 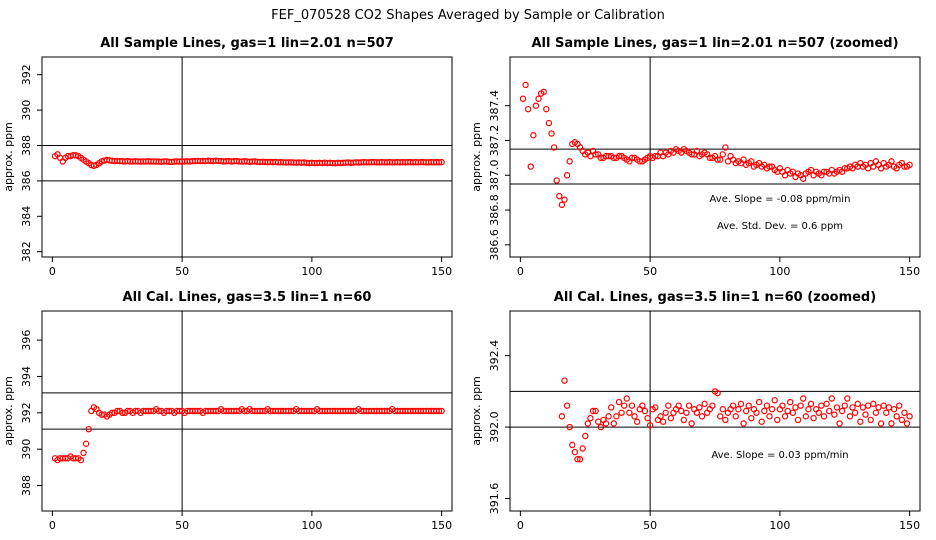 What do you see at coordinates (26, 412) in the screenshot?
I see `y-tick-label: 392` at bounding box center [26, 412].